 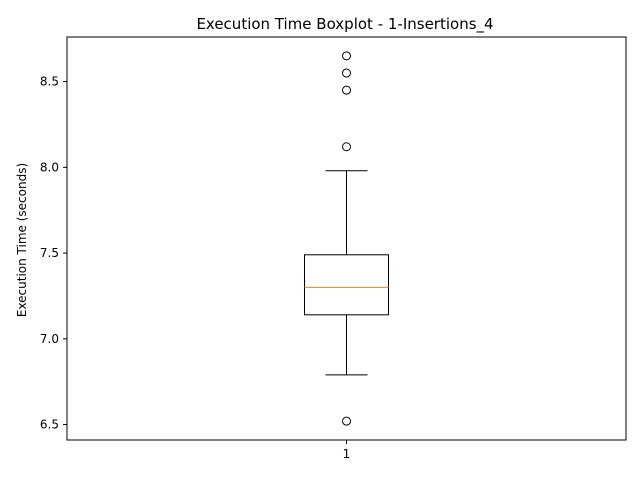 I want to click on chart-title: Execution Time Boxplot - 1-Insertions_4, so click(x=344, y=24).